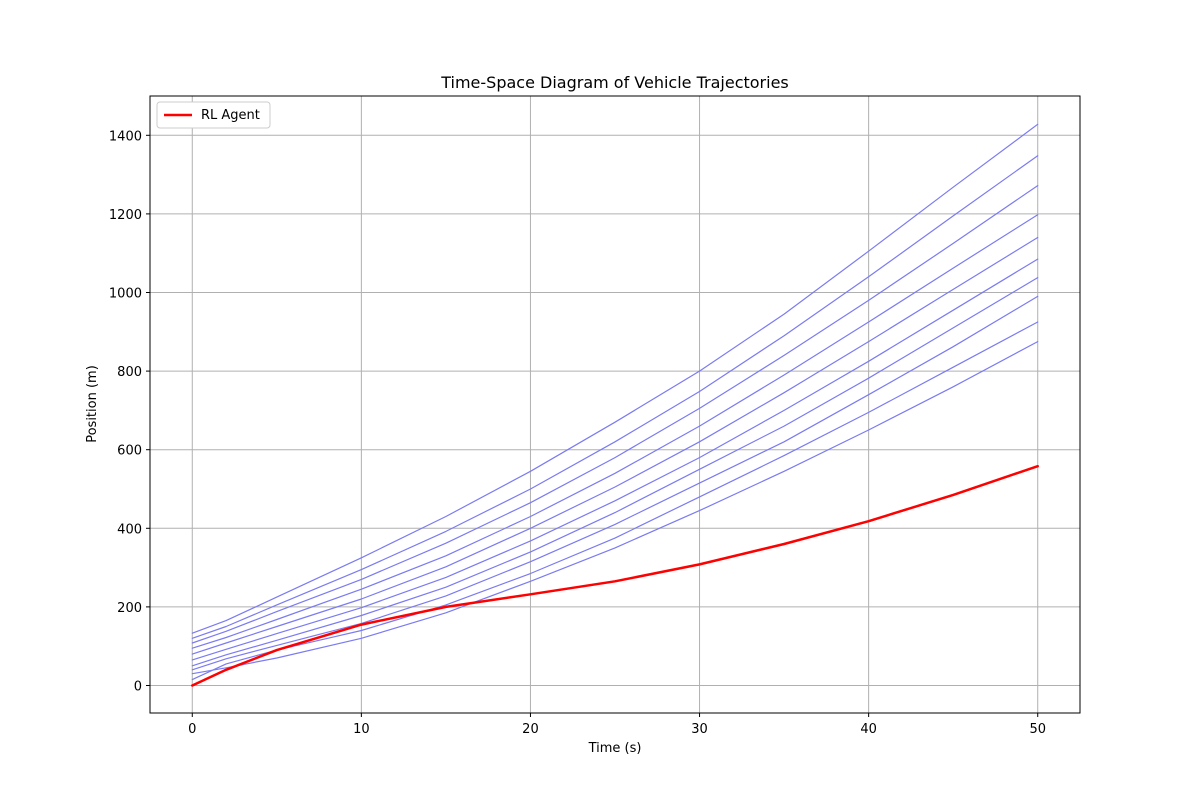  Describe the element at coordinates (129, 372) in the screenshot. I see `y-tick-label-800: 800` at that location.